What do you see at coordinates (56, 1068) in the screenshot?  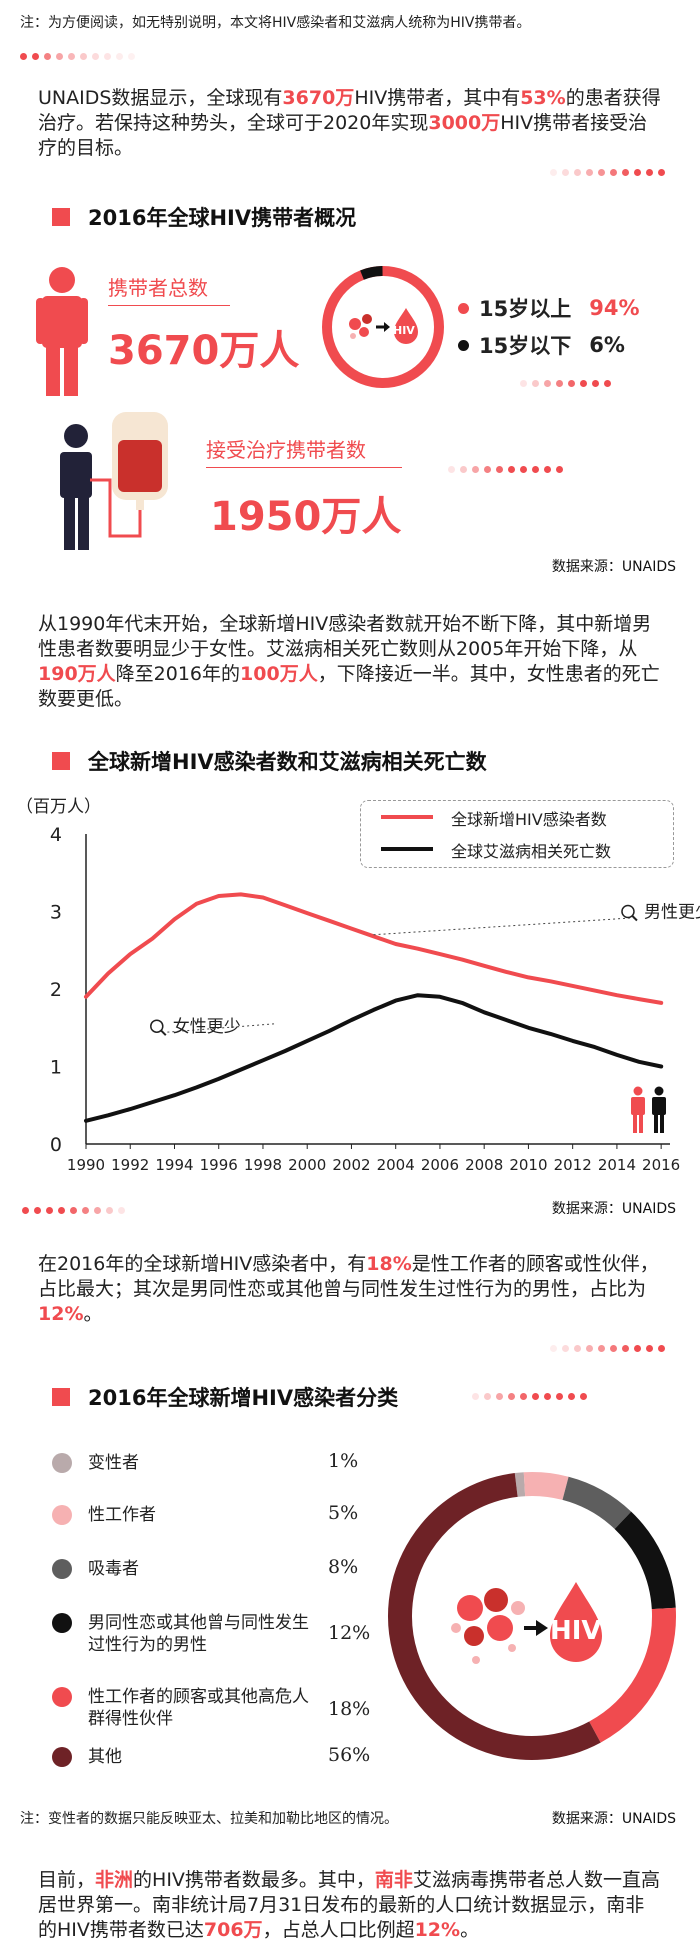 I see `y-tick-label: 1` at bounding box center [56, 1068].